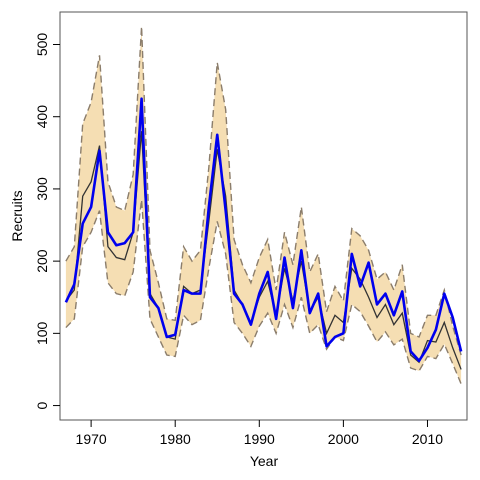  Describe the element at coordinates (42, 261) in the screenshot. I see `y-tick-label: 200` at that location.